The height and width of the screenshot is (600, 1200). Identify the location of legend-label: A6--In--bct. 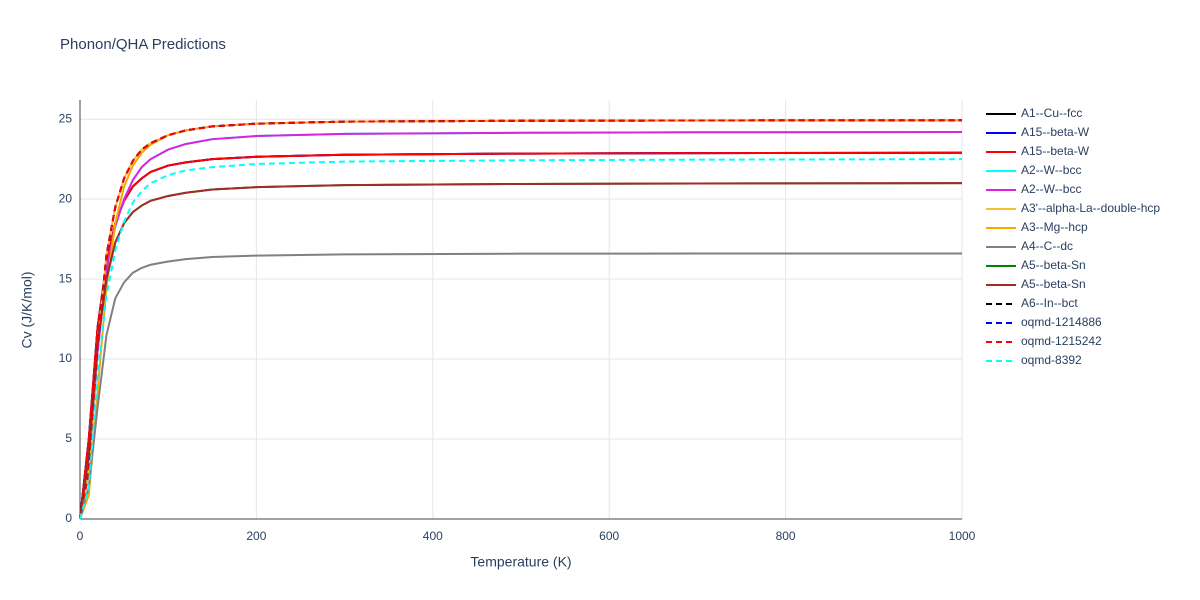
(1049, 303).